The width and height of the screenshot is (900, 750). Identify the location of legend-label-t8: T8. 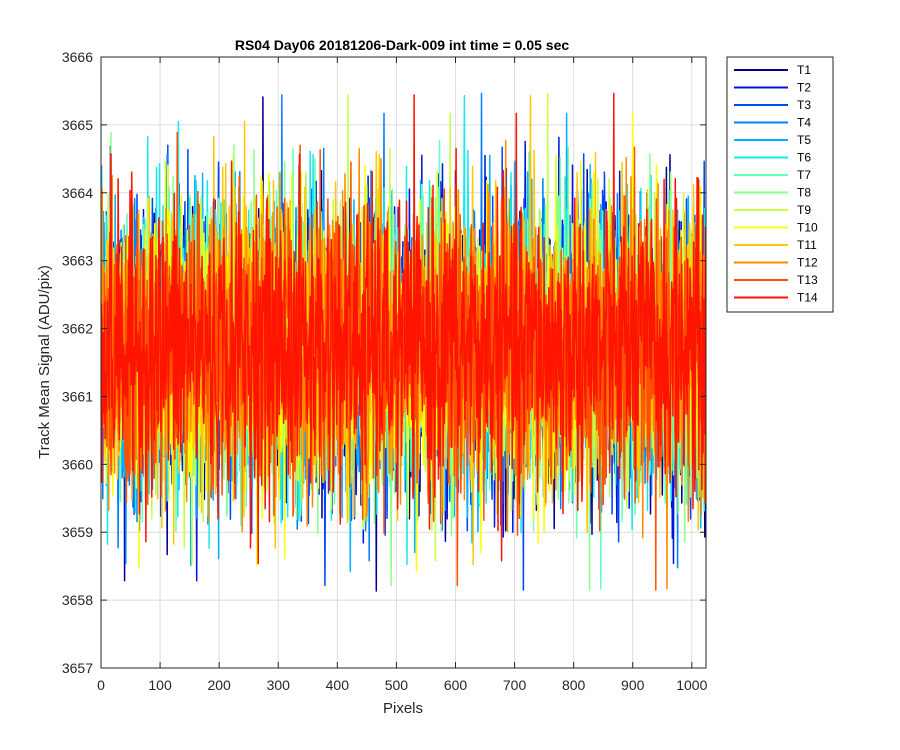
(804, 193).